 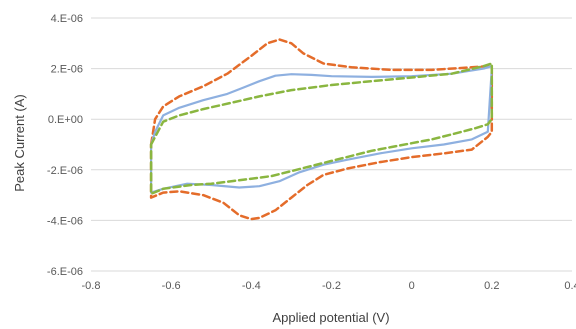 What do you see at coordinates (65, 272) in the screenshot?
I see `y-tick-label: -6.E-06` at bounding box center [65, 272].